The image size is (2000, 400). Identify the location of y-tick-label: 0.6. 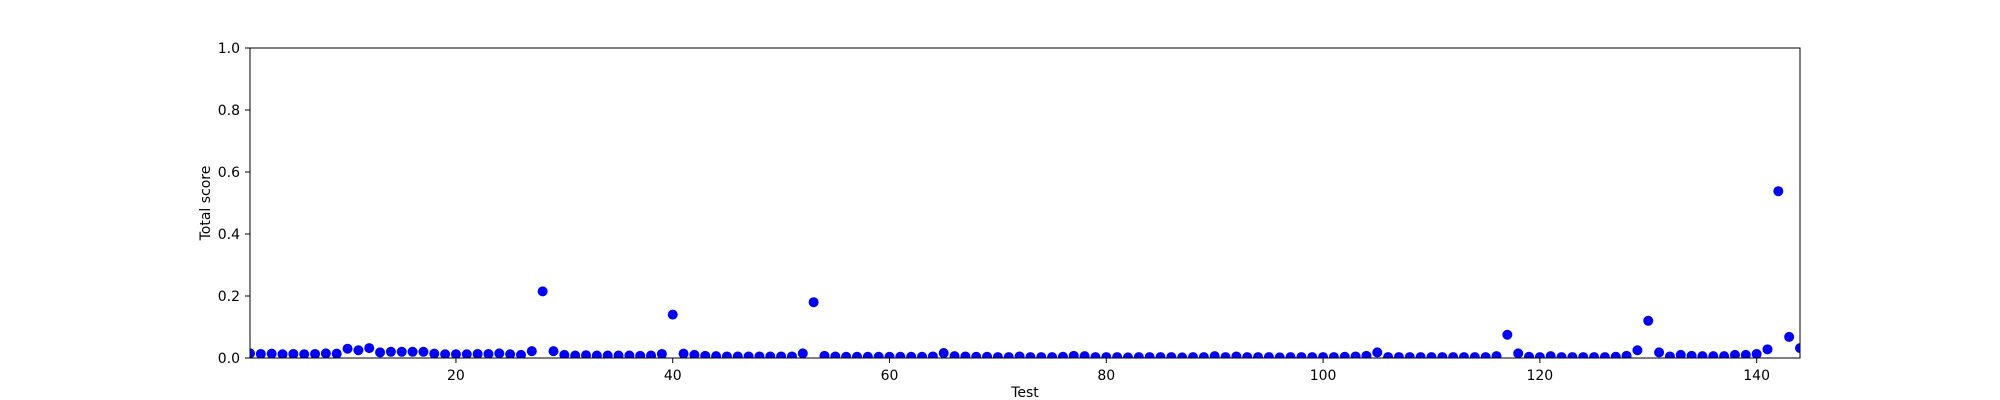
(229, 173).